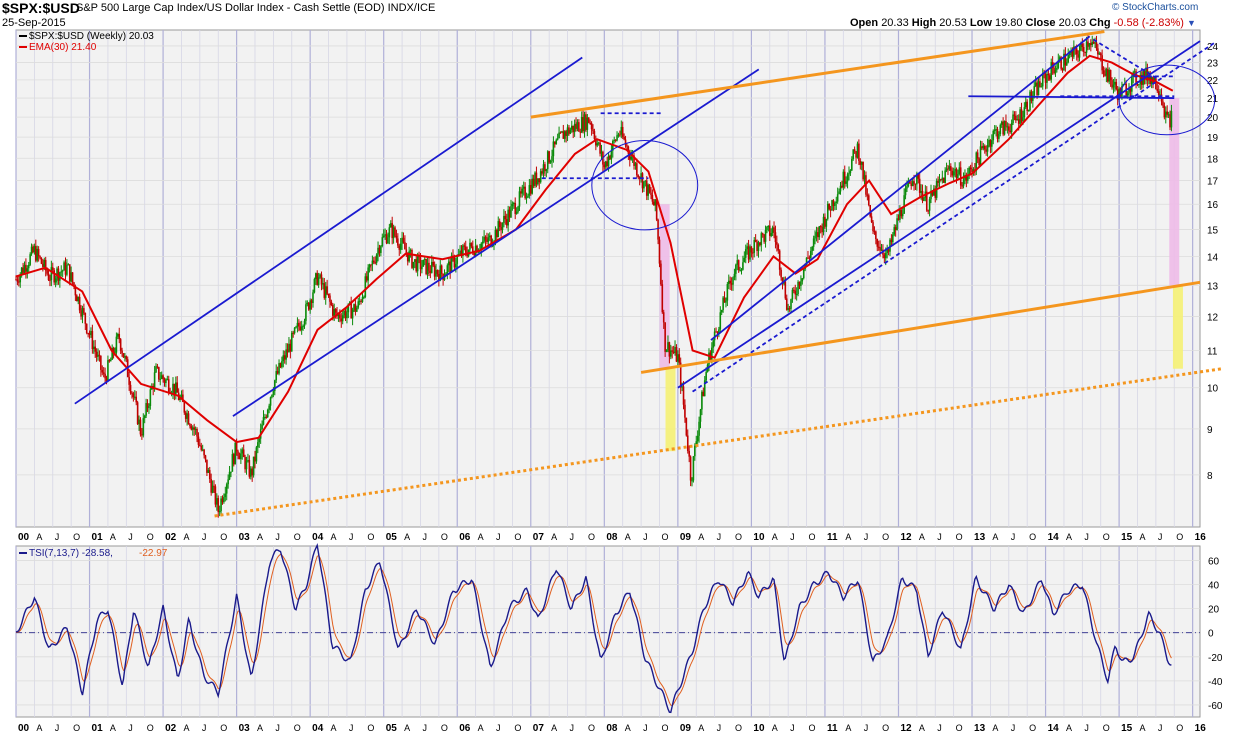 The image size is (1240, 737). I want to click on price-year-label: 08, so click(612, 537).